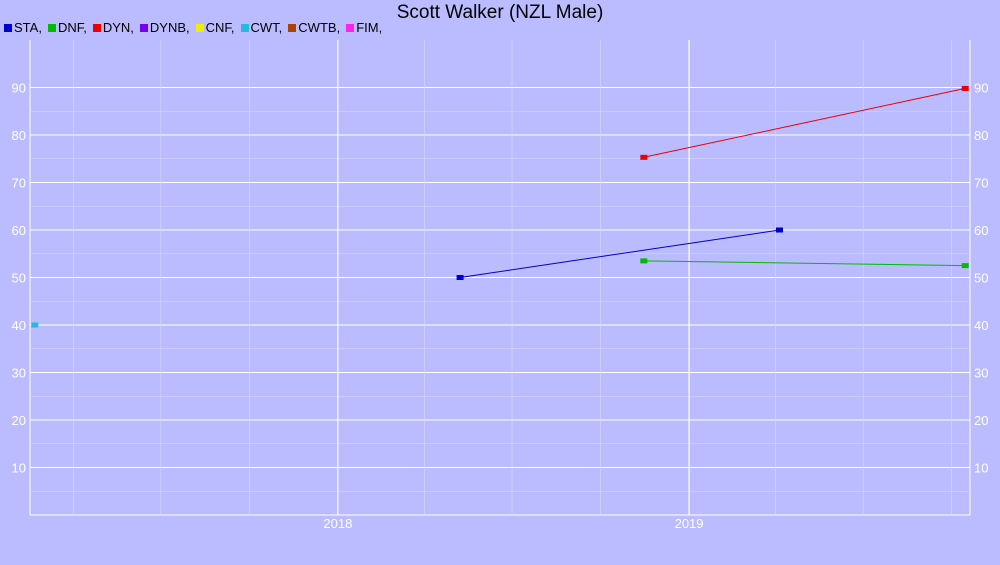  I want to click on y-tick-label-right: 60, so click(981, 230).